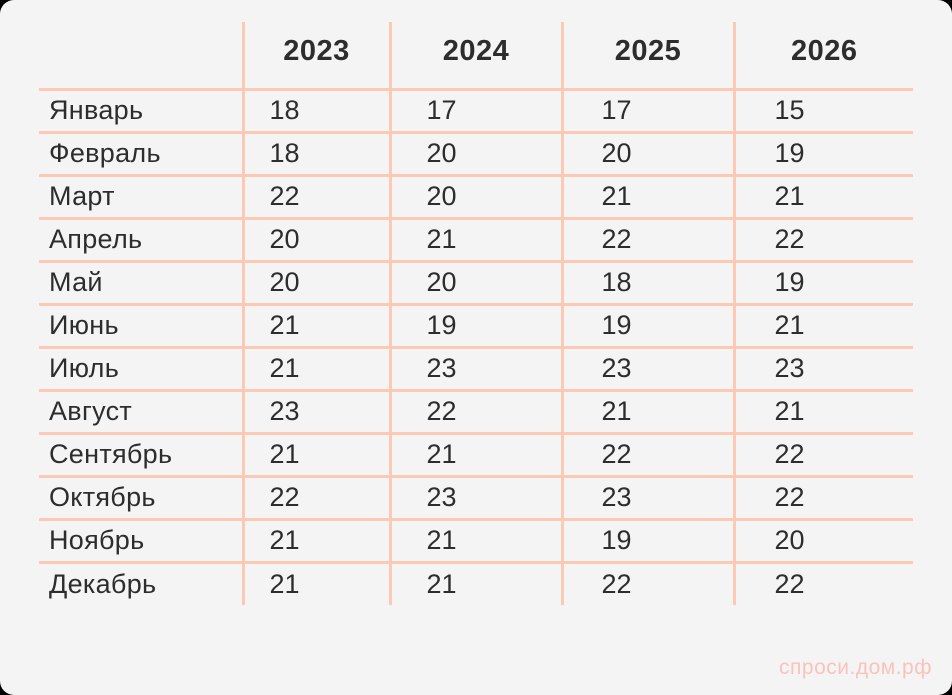  I want to click on month-label: Май, so click(142, 282).